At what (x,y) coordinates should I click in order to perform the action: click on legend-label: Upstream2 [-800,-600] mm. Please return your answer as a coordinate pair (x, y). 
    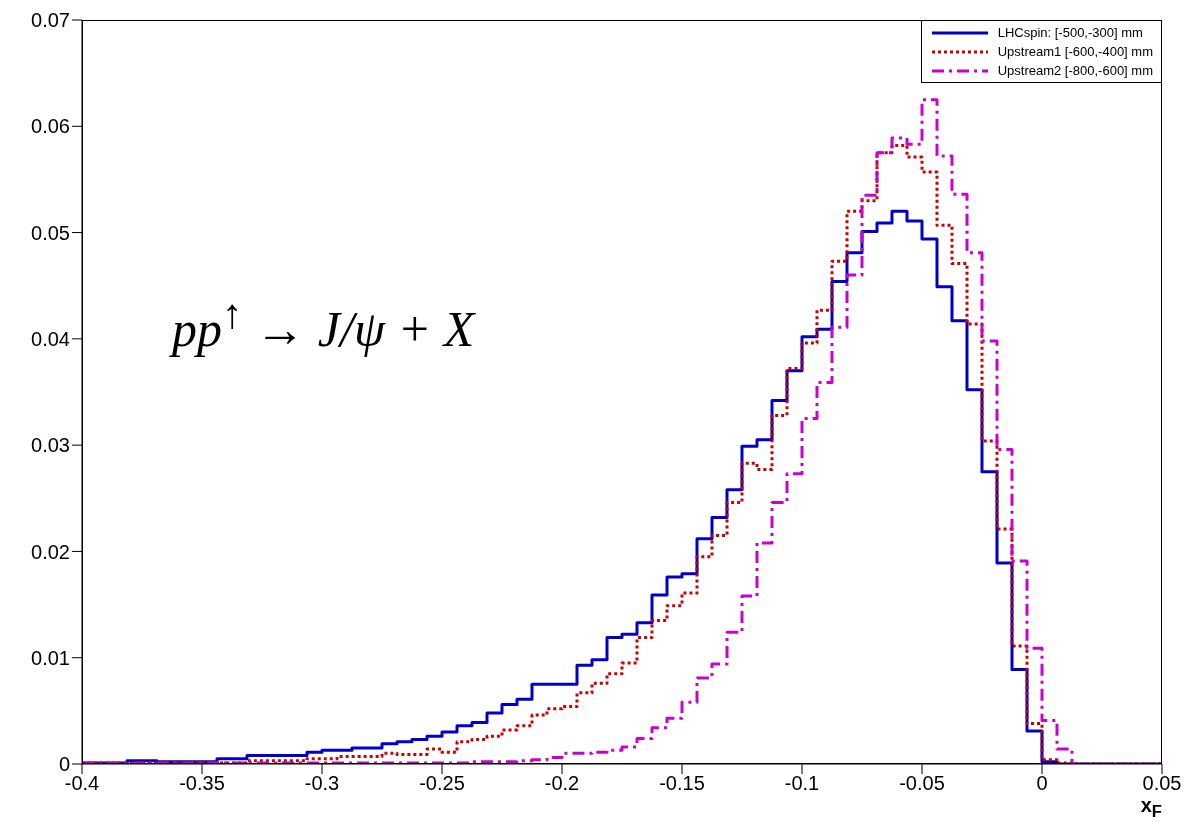
    Looking at the image, I should click on (1075, 70).